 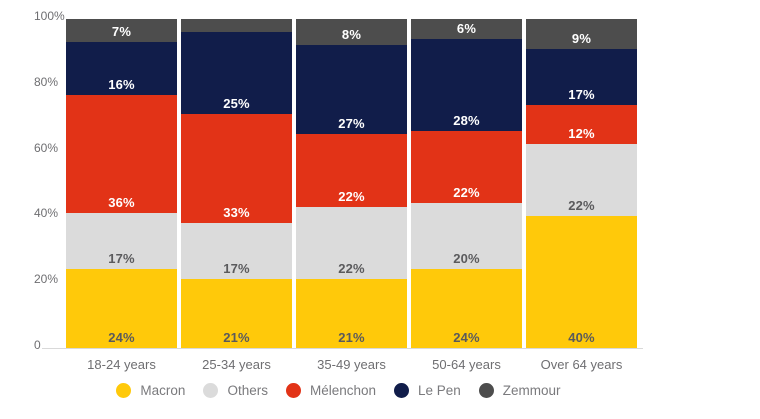 What do you see at coordinates (466, 236) in the screenshot?
I see `segment-others: 20%` at bounding box center [466, 236].